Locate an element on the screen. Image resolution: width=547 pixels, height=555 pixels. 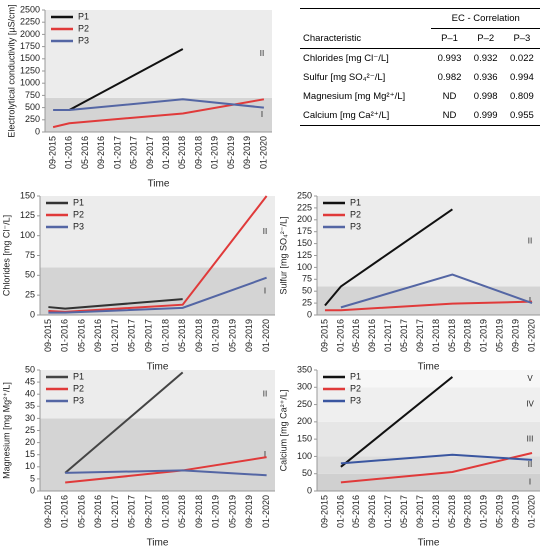
zone-label: III is located at coordinates (530, 438).